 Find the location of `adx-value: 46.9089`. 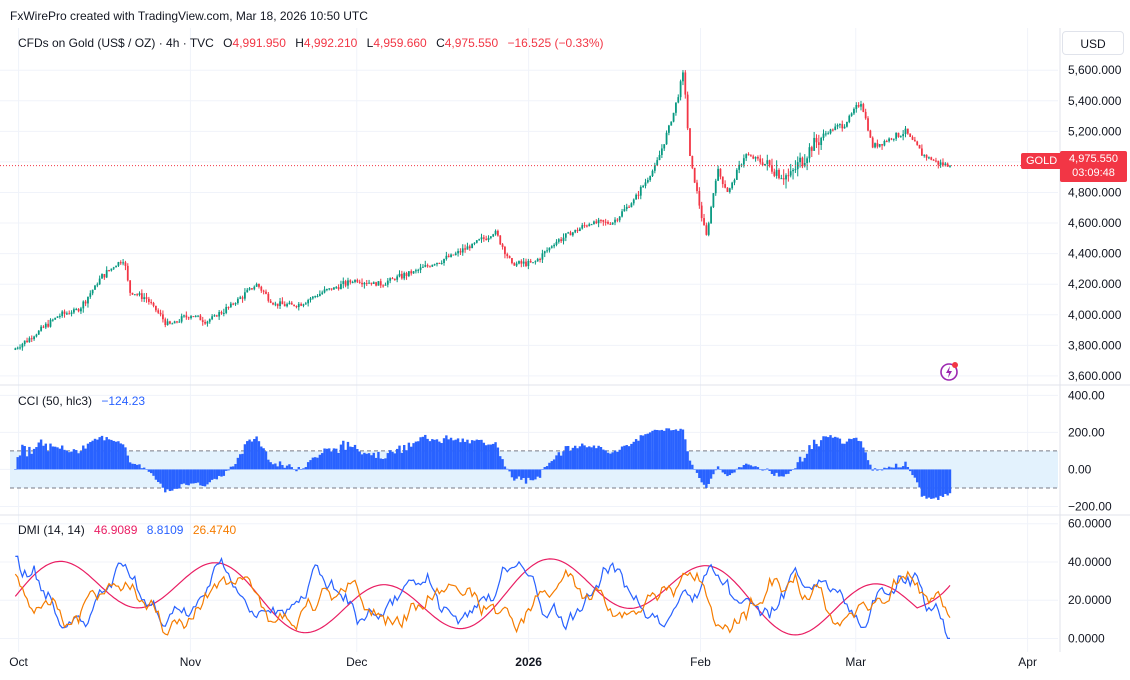

adx-value: 46.9089 is located at coordinates (116, 530).